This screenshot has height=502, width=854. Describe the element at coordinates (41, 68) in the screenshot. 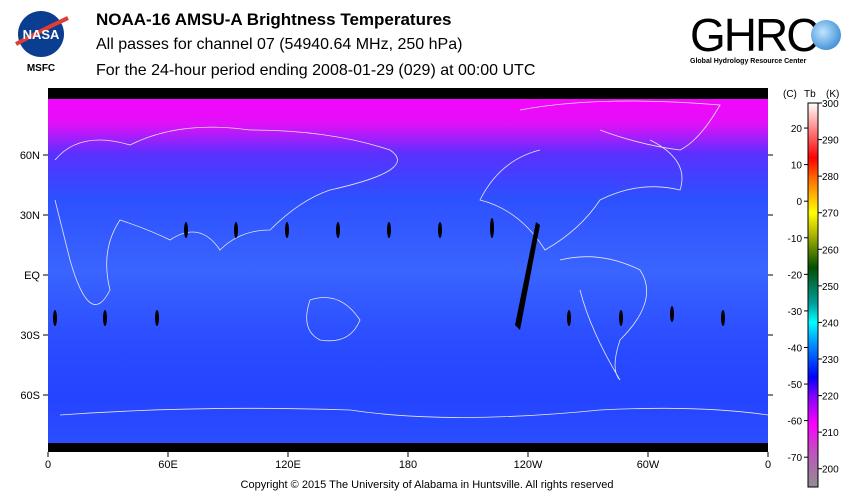

I see `msfc-label: MSFC` at that location.